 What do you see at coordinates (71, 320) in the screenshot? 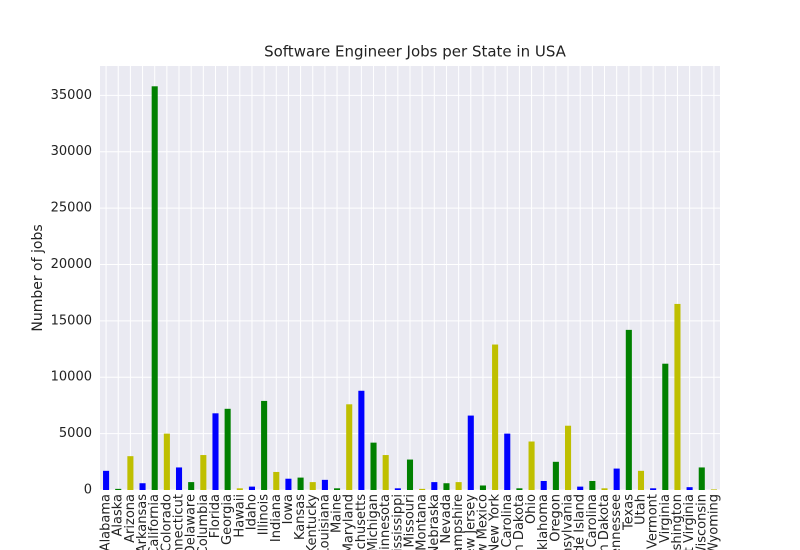
I see `y-tick-label: 15000` at bounding box center [71, 320].